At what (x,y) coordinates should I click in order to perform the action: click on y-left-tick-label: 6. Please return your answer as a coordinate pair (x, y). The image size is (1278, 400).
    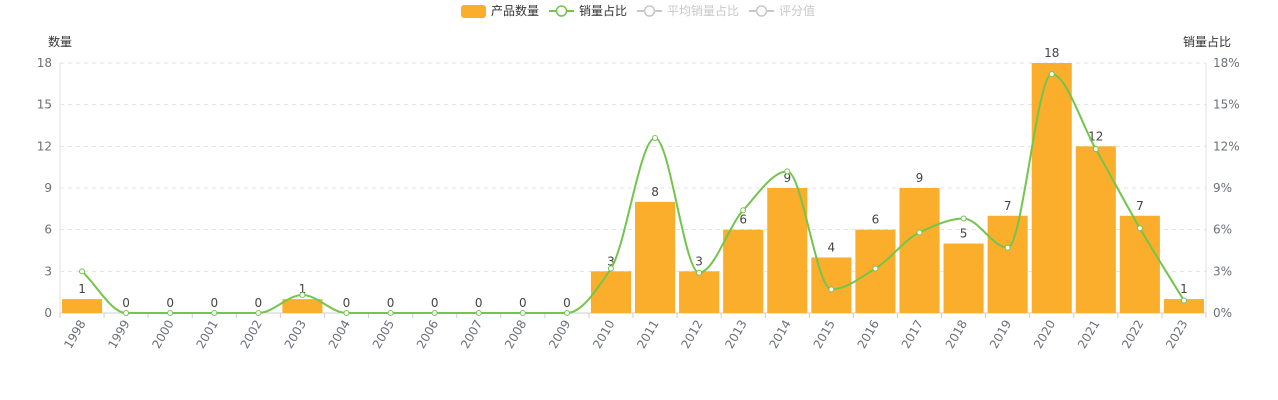
    Looking at the image, I should click on (48, 230).